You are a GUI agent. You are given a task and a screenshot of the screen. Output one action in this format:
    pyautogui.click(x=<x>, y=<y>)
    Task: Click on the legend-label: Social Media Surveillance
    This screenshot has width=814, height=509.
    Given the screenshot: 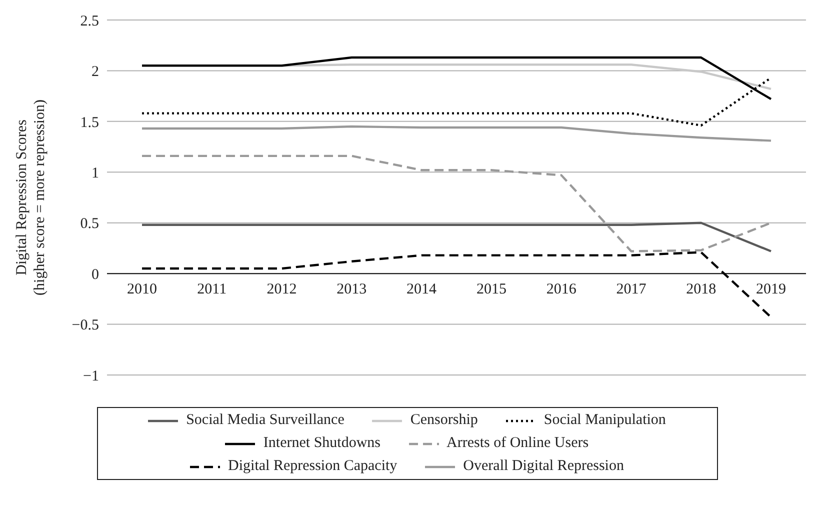 What is the action you would take?
    pyautogui.click(x=265, y=420)
    